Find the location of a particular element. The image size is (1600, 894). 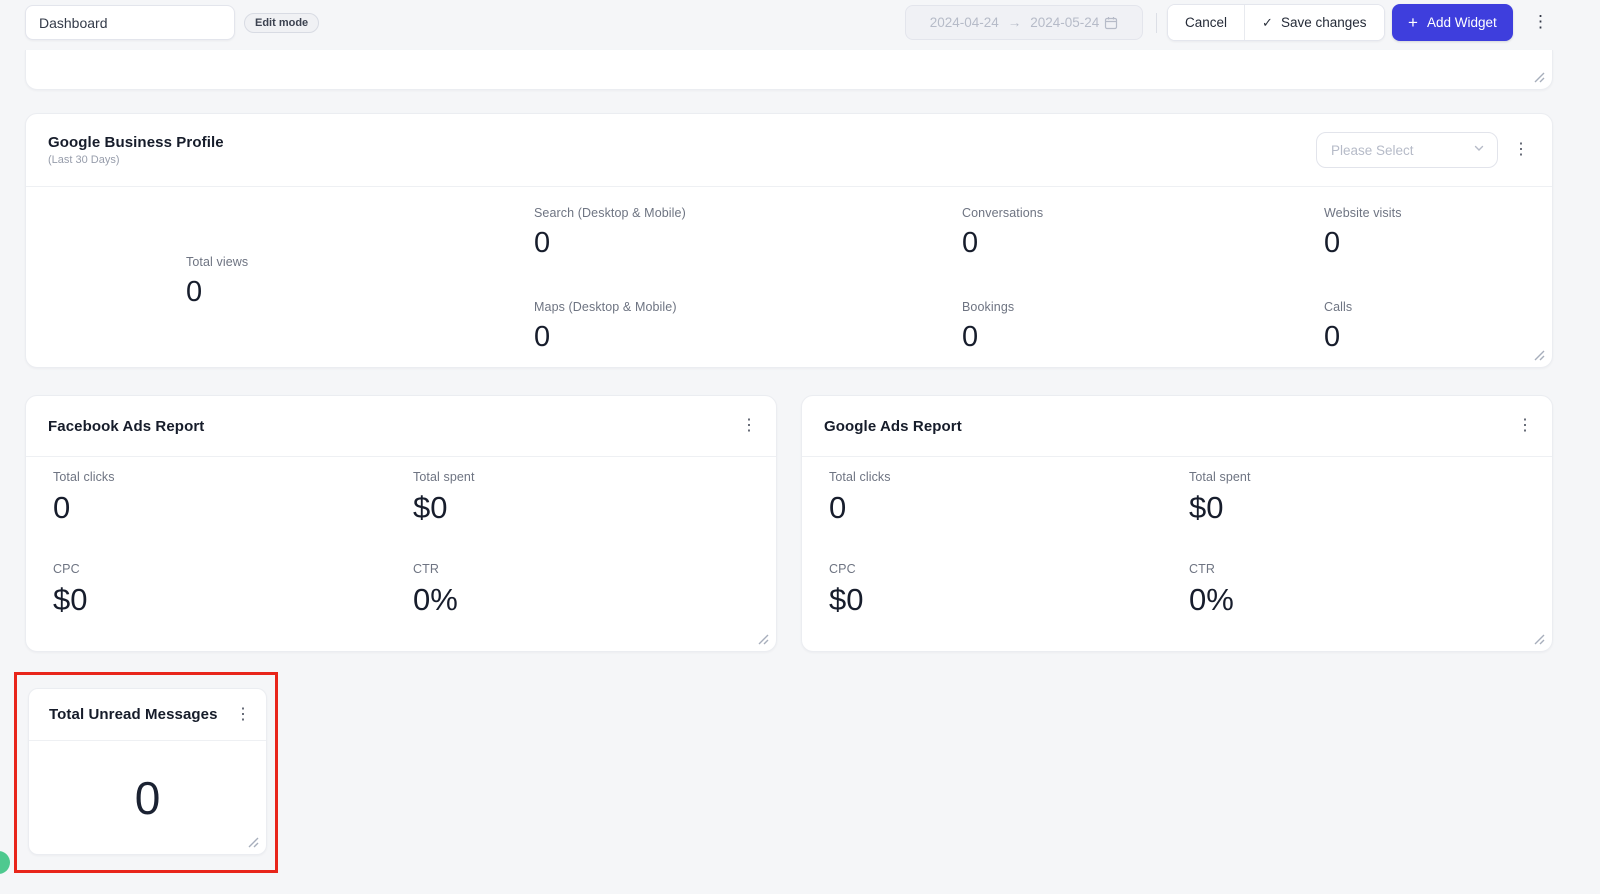

toolbar-kebab-menu: ⋮ is located at coordinates (1540, 21).